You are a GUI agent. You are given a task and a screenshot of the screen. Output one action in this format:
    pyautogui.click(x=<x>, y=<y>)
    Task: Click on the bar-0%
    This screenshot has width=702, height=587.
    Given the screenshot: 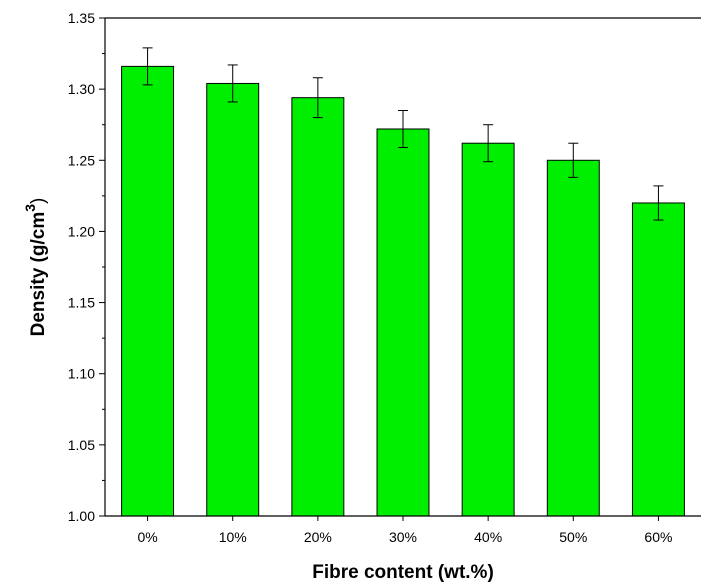 What is the action you would take?
    pyautogui.click(x=148, y=291)
    